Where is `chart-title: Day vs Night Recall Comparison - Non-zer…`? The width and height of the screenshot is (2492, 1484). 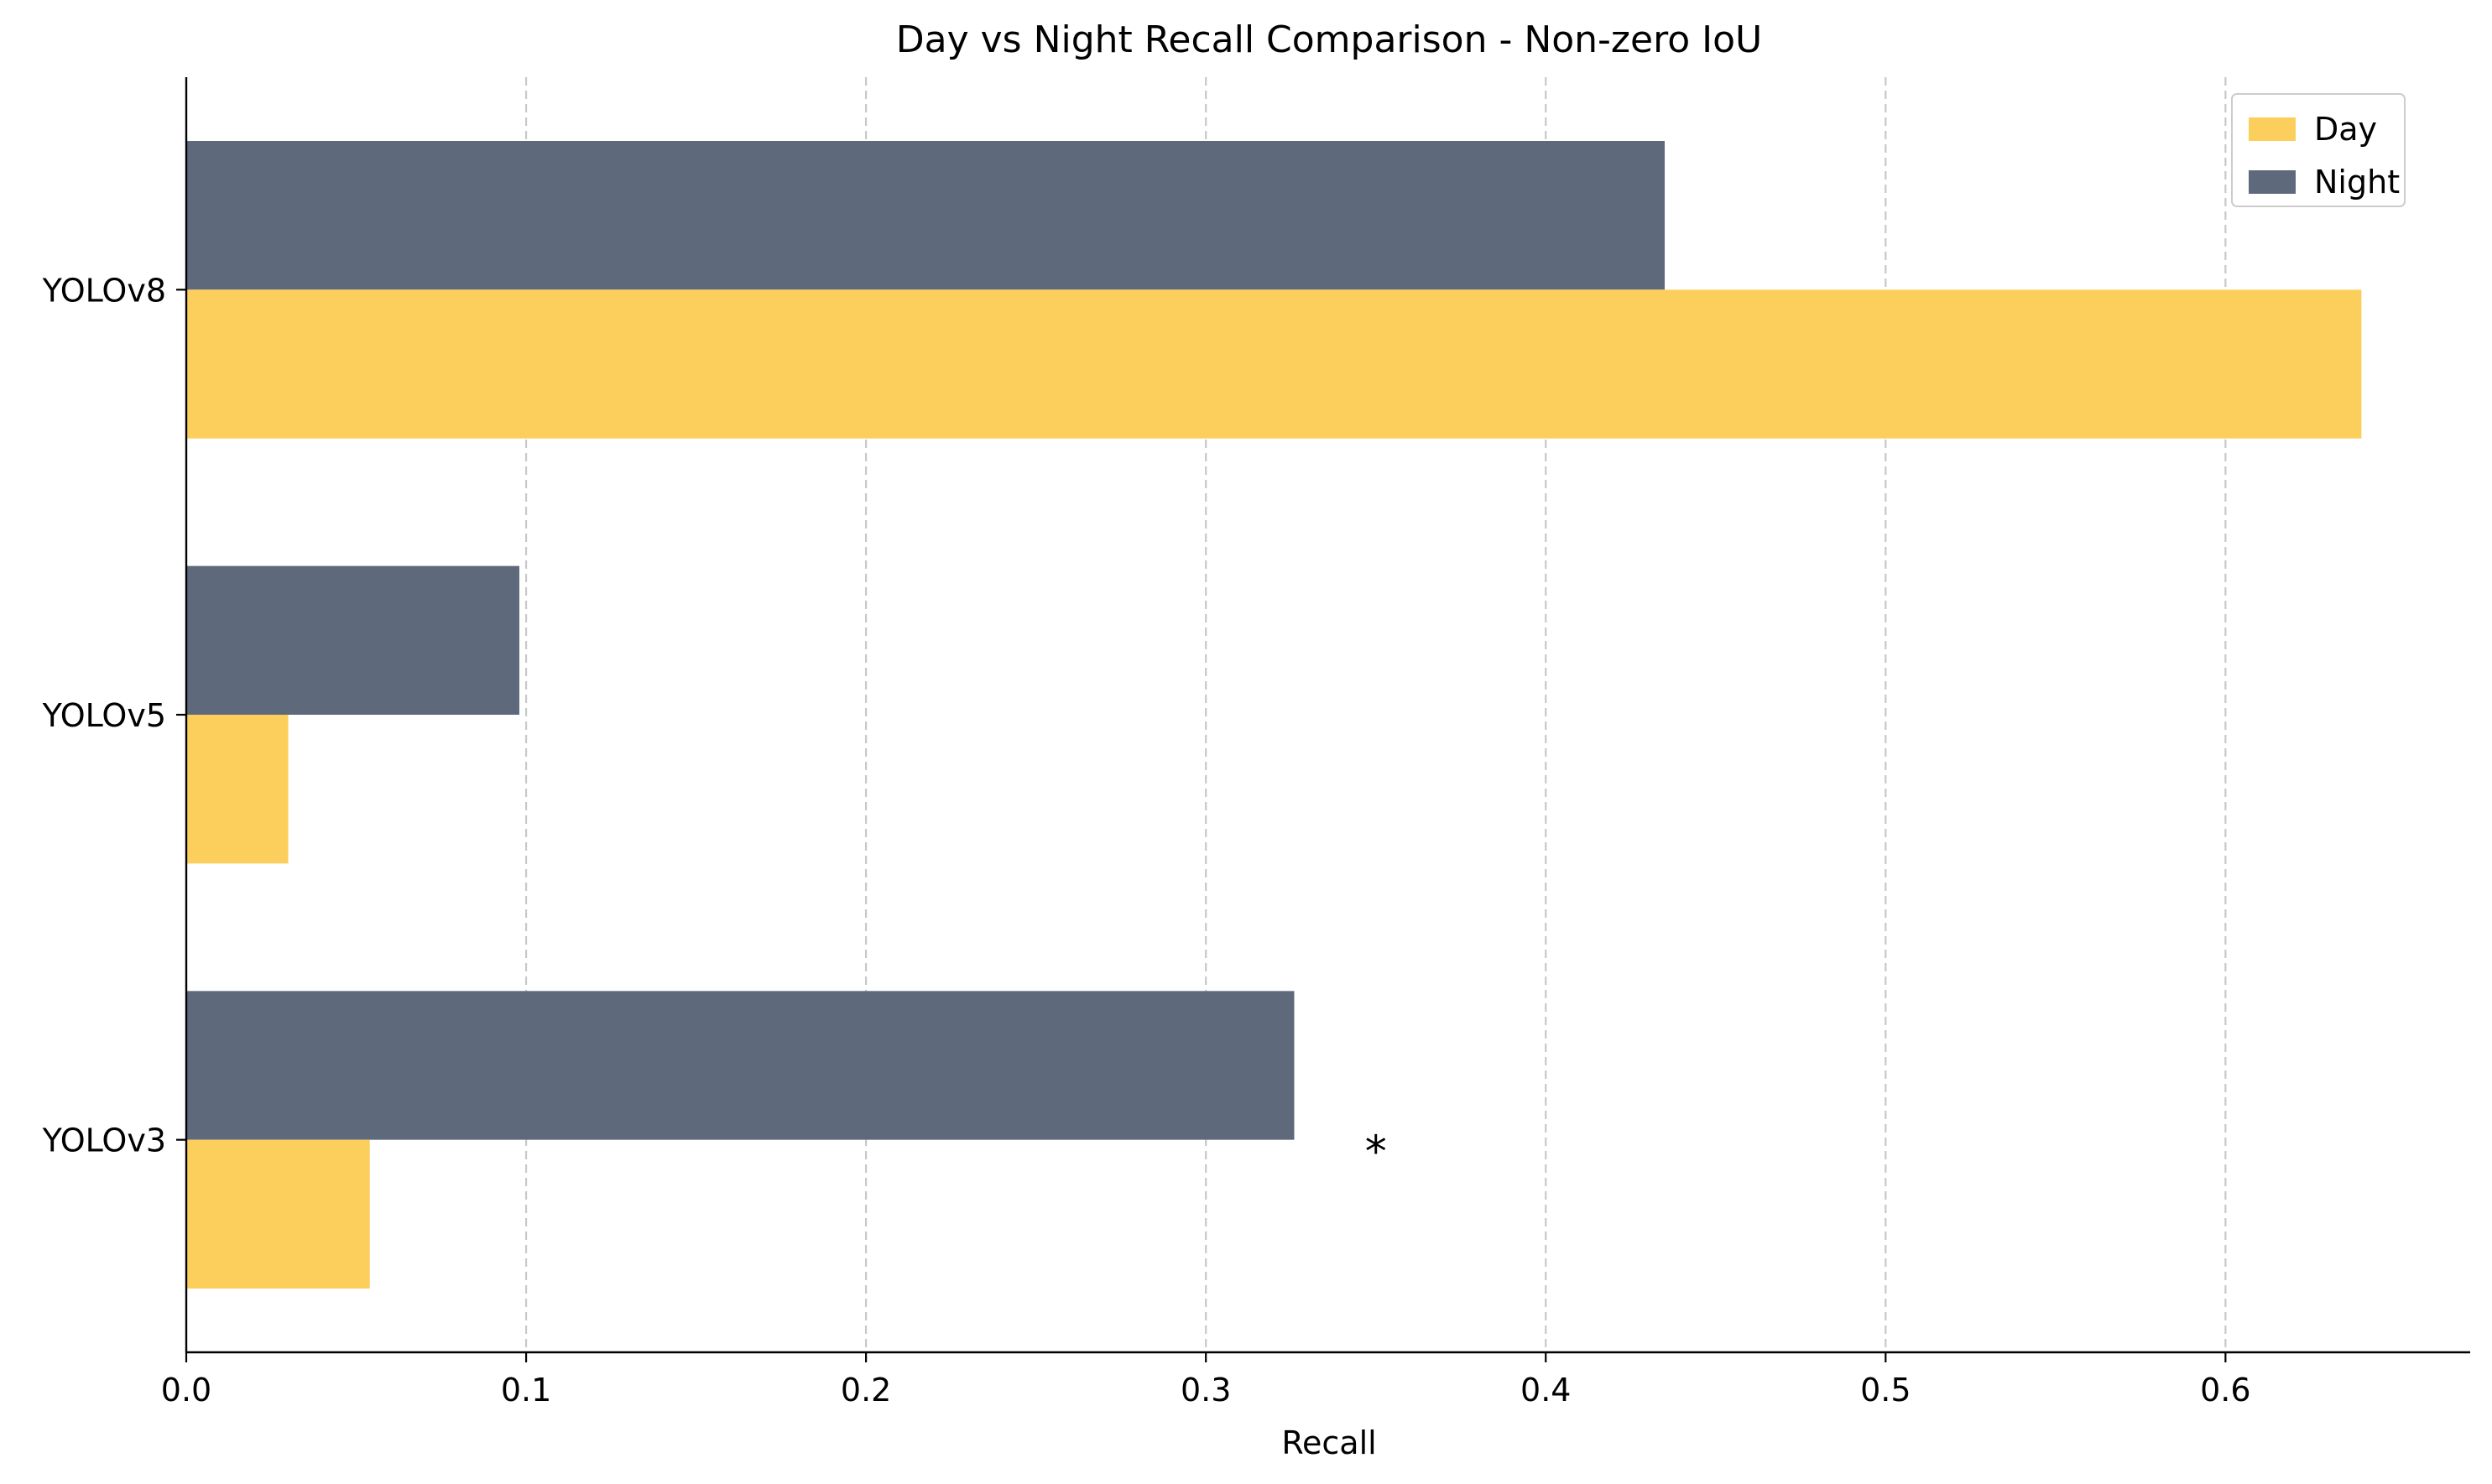
chart-title: Day vs Night Recall Comparison - Non-zer… is located at coordinates (1329, 39).